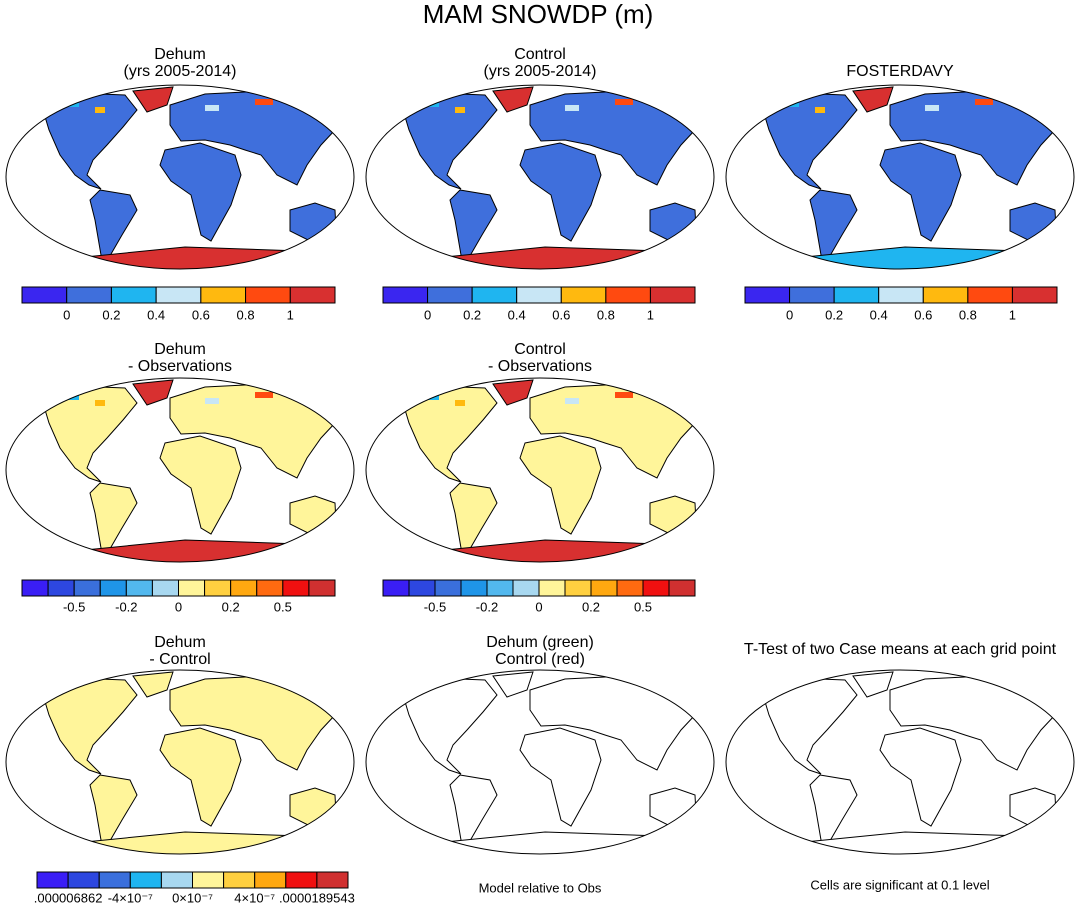  Describe the element at coordinates (180, 642) in the screenshot. I see `panel-title: Dehum` at that location.